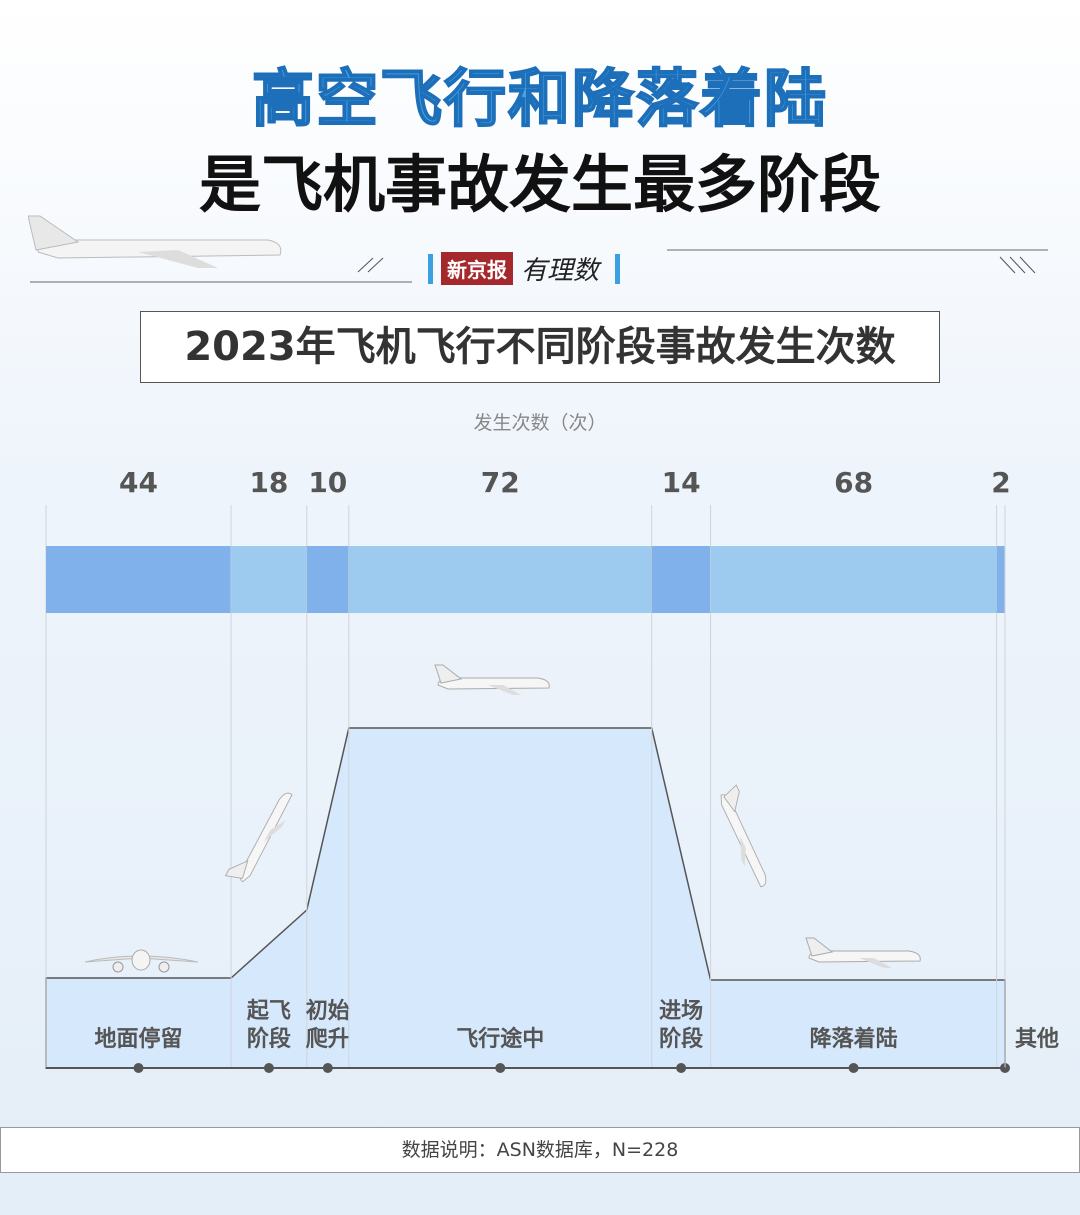  Describe the element at coordinates (500, 1039) in the screenshot. I see `category-label: 飞行途中` at that location.